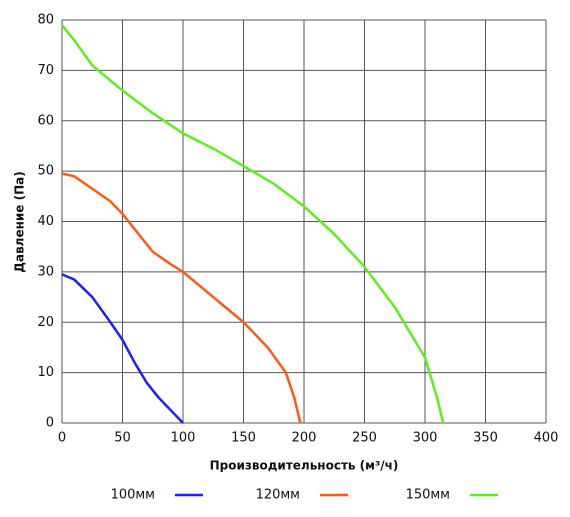 This screenshot has height=517, width=570. I want to click on x-tick-label: 300, so click(425, 438).